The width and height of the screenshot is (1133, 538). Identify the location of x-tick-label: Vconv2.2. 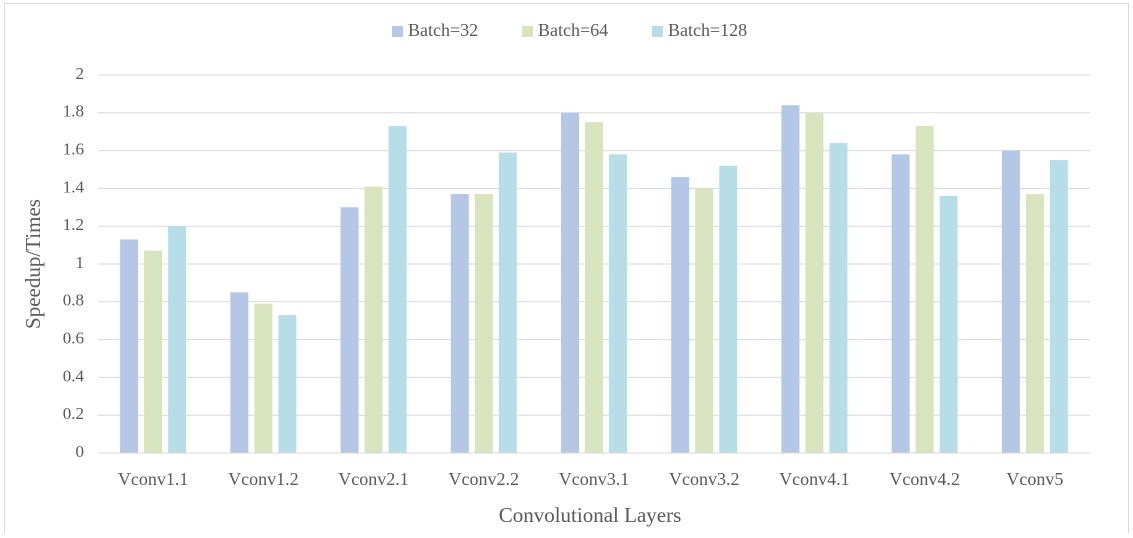
(484, 479).